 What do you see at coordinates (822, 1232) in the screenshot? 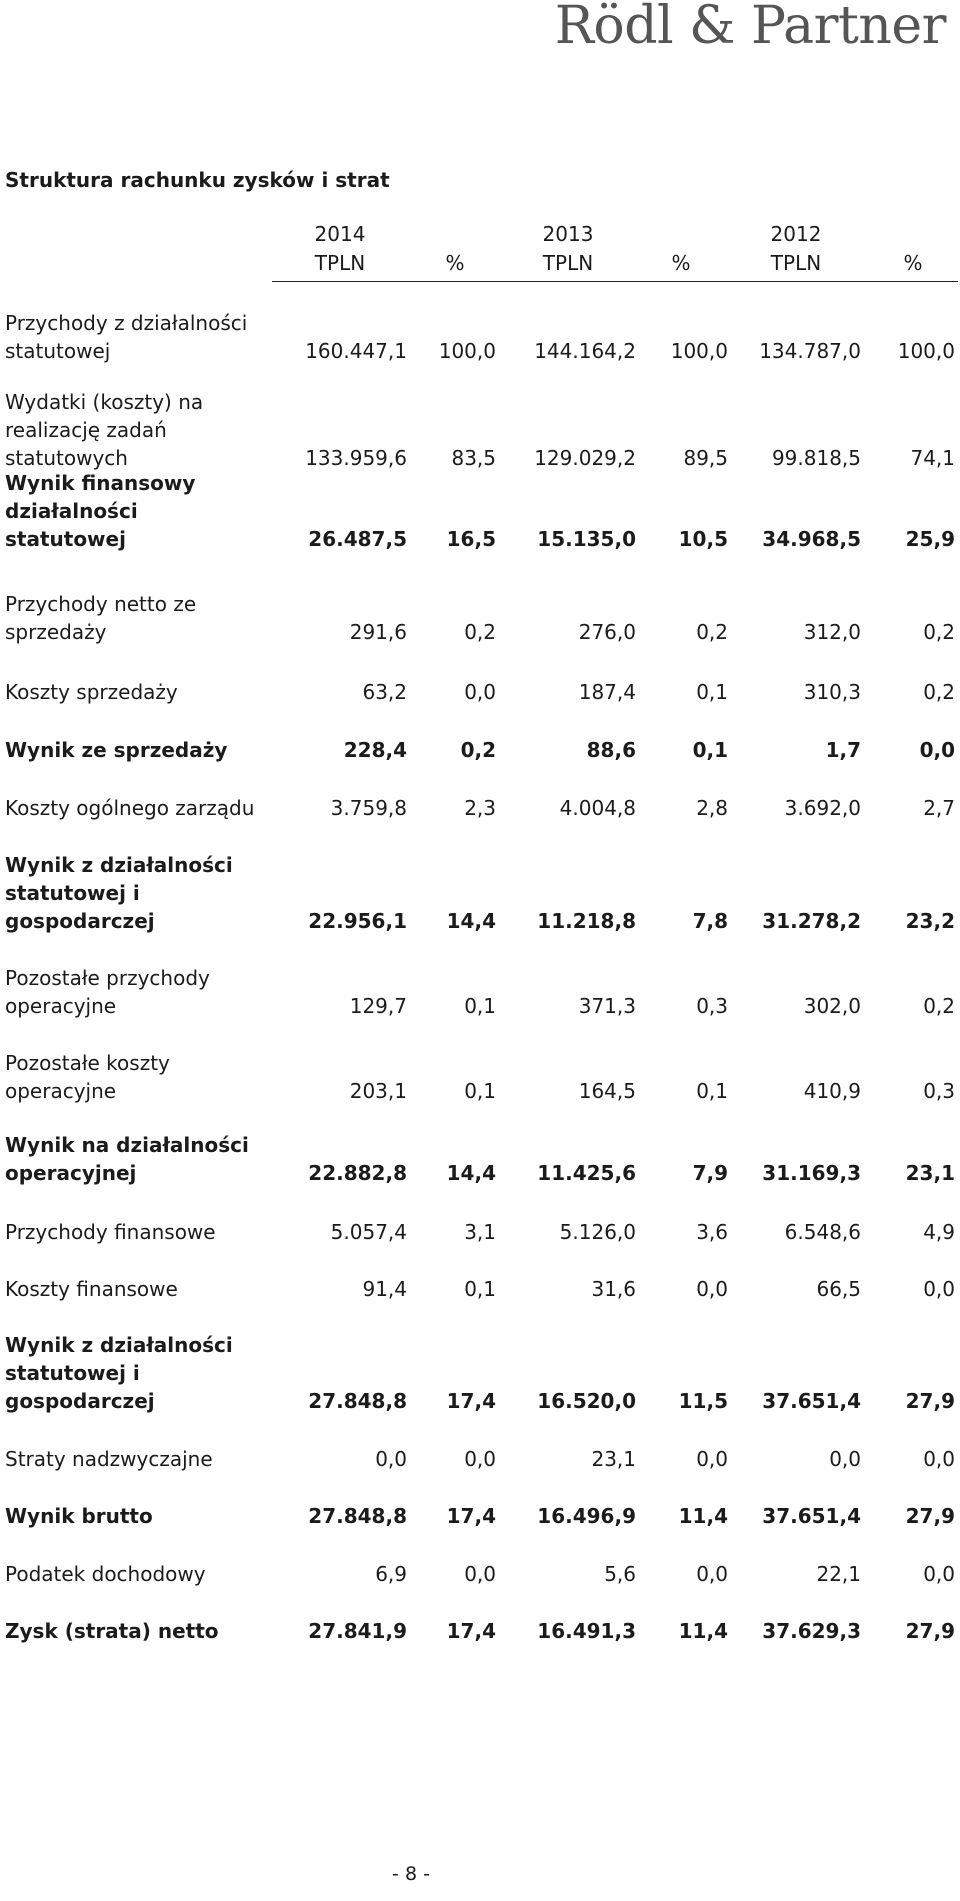
I see `row-value: 6.548,6` at bounding box center [822, 1232].